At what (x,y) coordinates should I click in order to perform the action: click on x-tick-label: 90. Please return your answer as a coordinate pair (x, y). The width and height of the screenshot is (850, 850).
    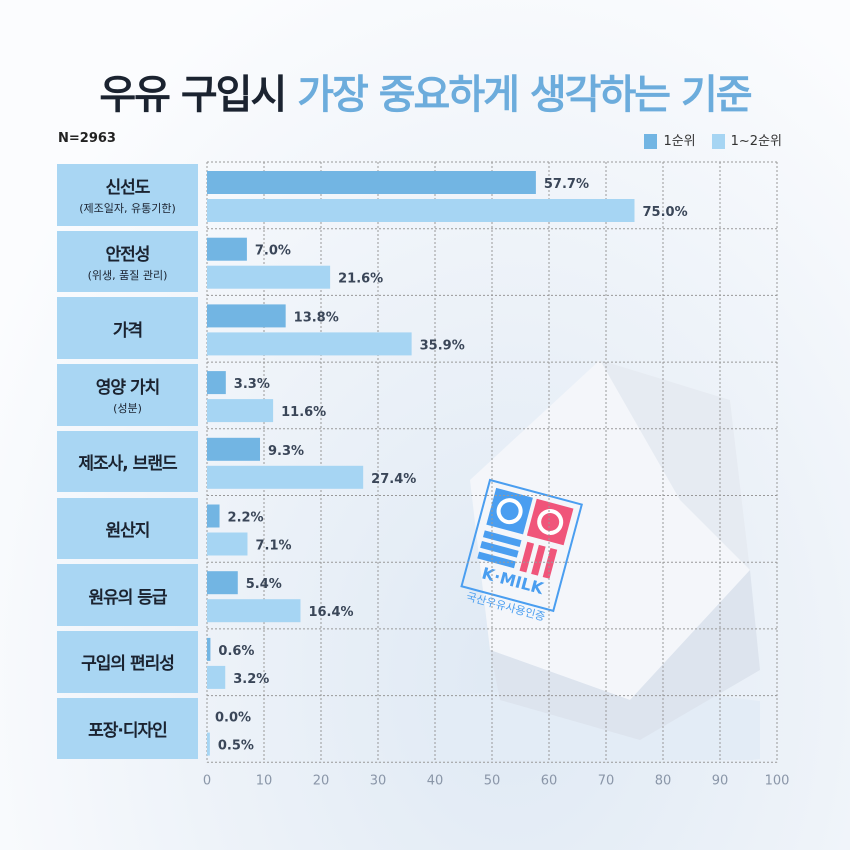
    Looking at the image, I should click on (720, 780).